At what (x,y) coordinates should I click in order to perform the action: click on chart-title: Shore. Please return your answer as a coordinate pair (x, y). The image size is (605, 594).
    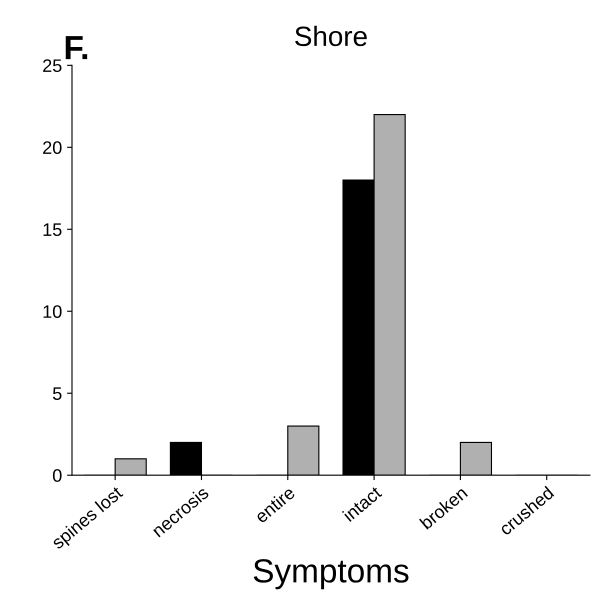
    Looking at the image, I should click on (331, 36).